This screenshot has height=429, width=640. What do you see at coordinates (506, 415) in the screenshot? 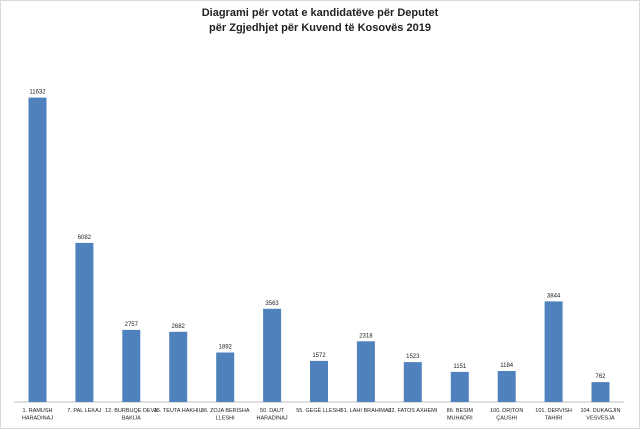
I see `category-label-11: 100. DRITON ÇAUSHI` at bounding box center [506, 415].